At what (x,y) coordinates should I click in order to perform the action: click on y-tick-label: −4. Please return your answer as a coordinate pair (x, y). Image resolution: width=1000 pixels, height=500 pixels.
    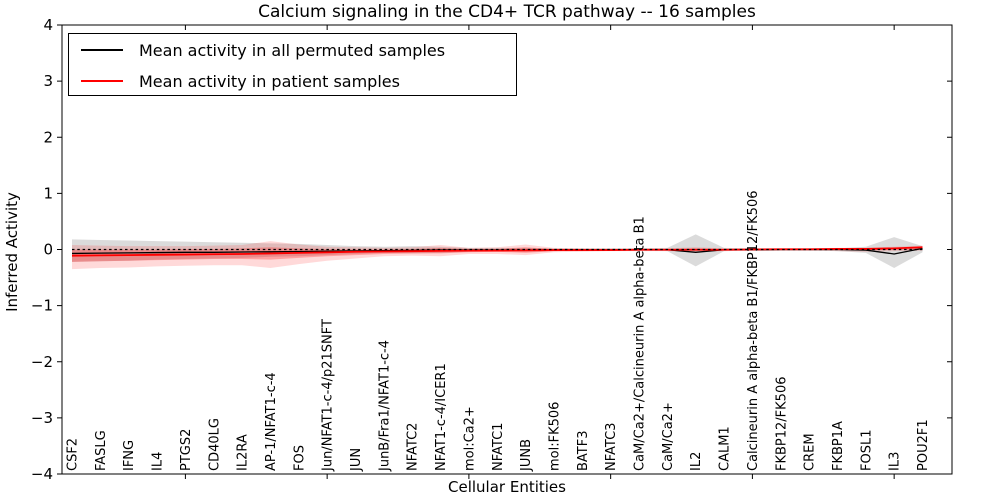
    Looking at the image, I should click on (42, 474).